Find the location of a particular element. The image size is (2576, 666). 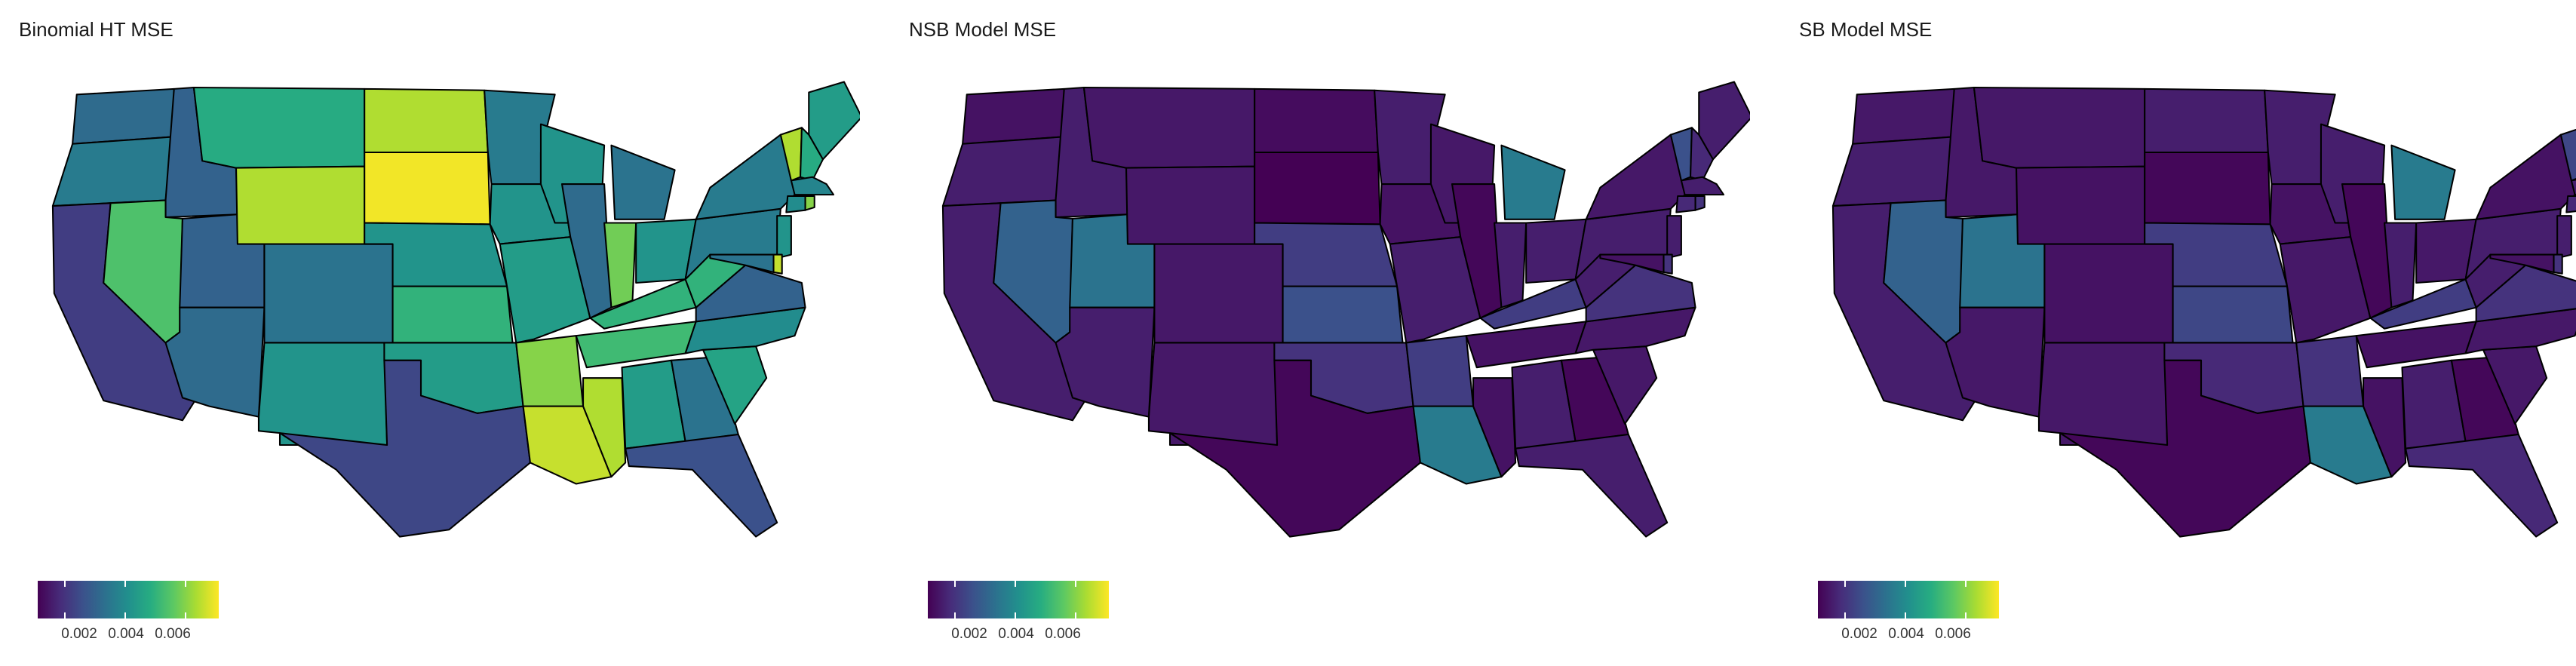

panel-title: Binomial HT MSE is located at coordinates (96, 29).